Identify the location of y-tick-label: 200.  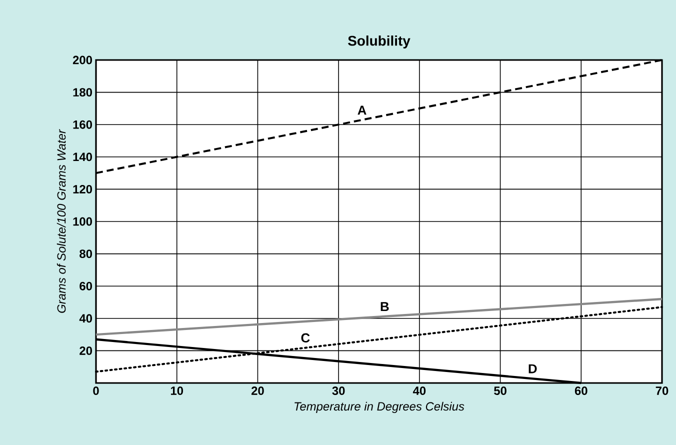
(82, 60).